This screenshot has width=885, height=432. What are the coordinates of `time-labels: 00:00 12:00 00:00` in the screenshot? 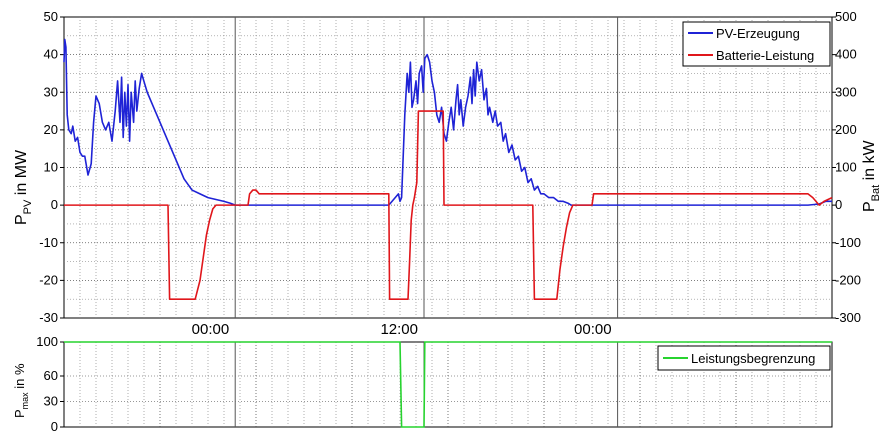 It's located at (402, 329).